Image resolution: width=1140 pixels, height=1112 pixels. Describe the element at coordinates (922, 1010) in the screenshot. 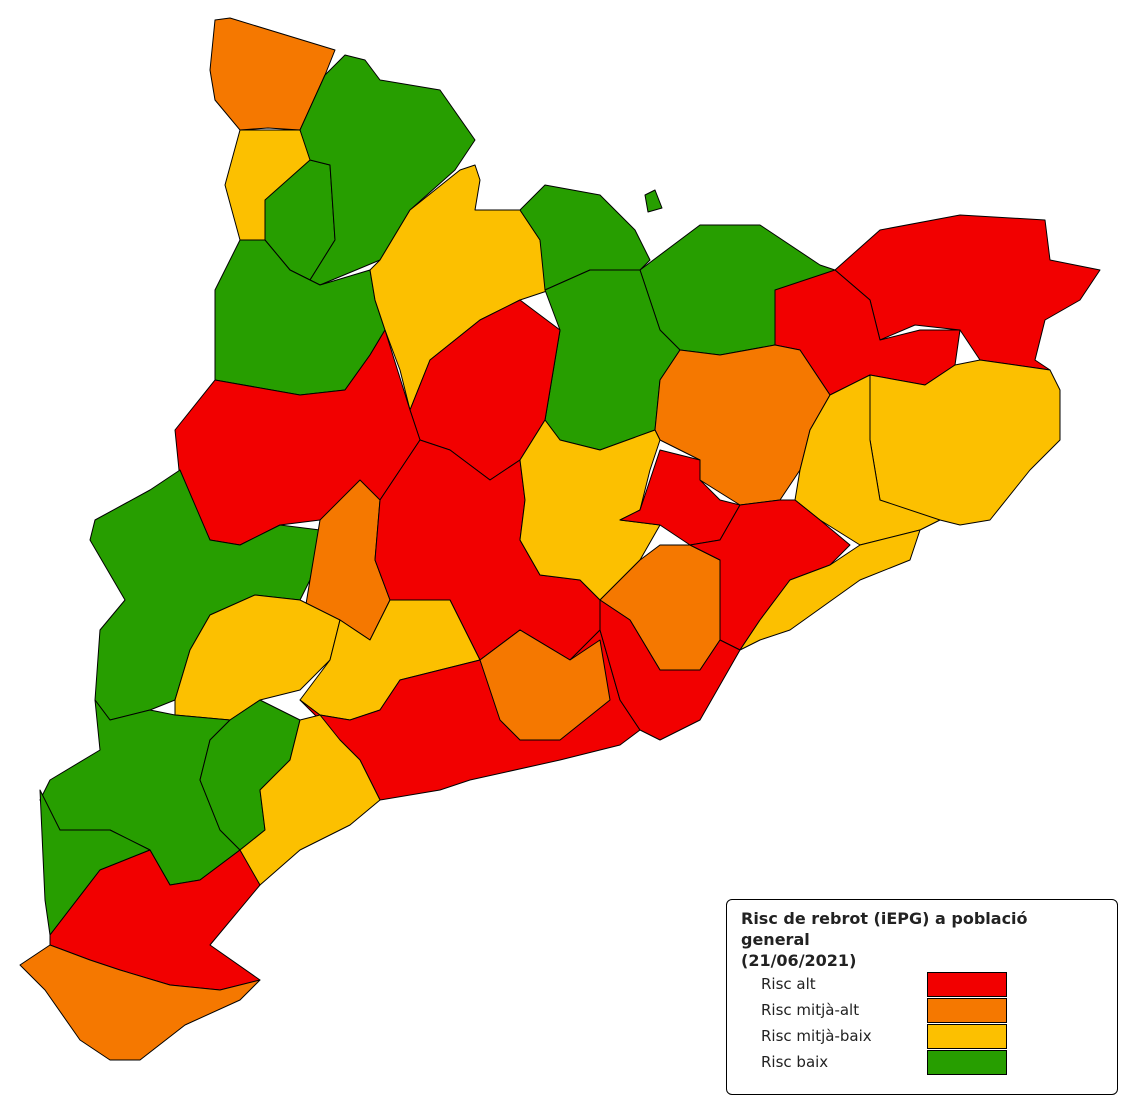

I see `legend-item: Risc mitjà-alt` at that location.